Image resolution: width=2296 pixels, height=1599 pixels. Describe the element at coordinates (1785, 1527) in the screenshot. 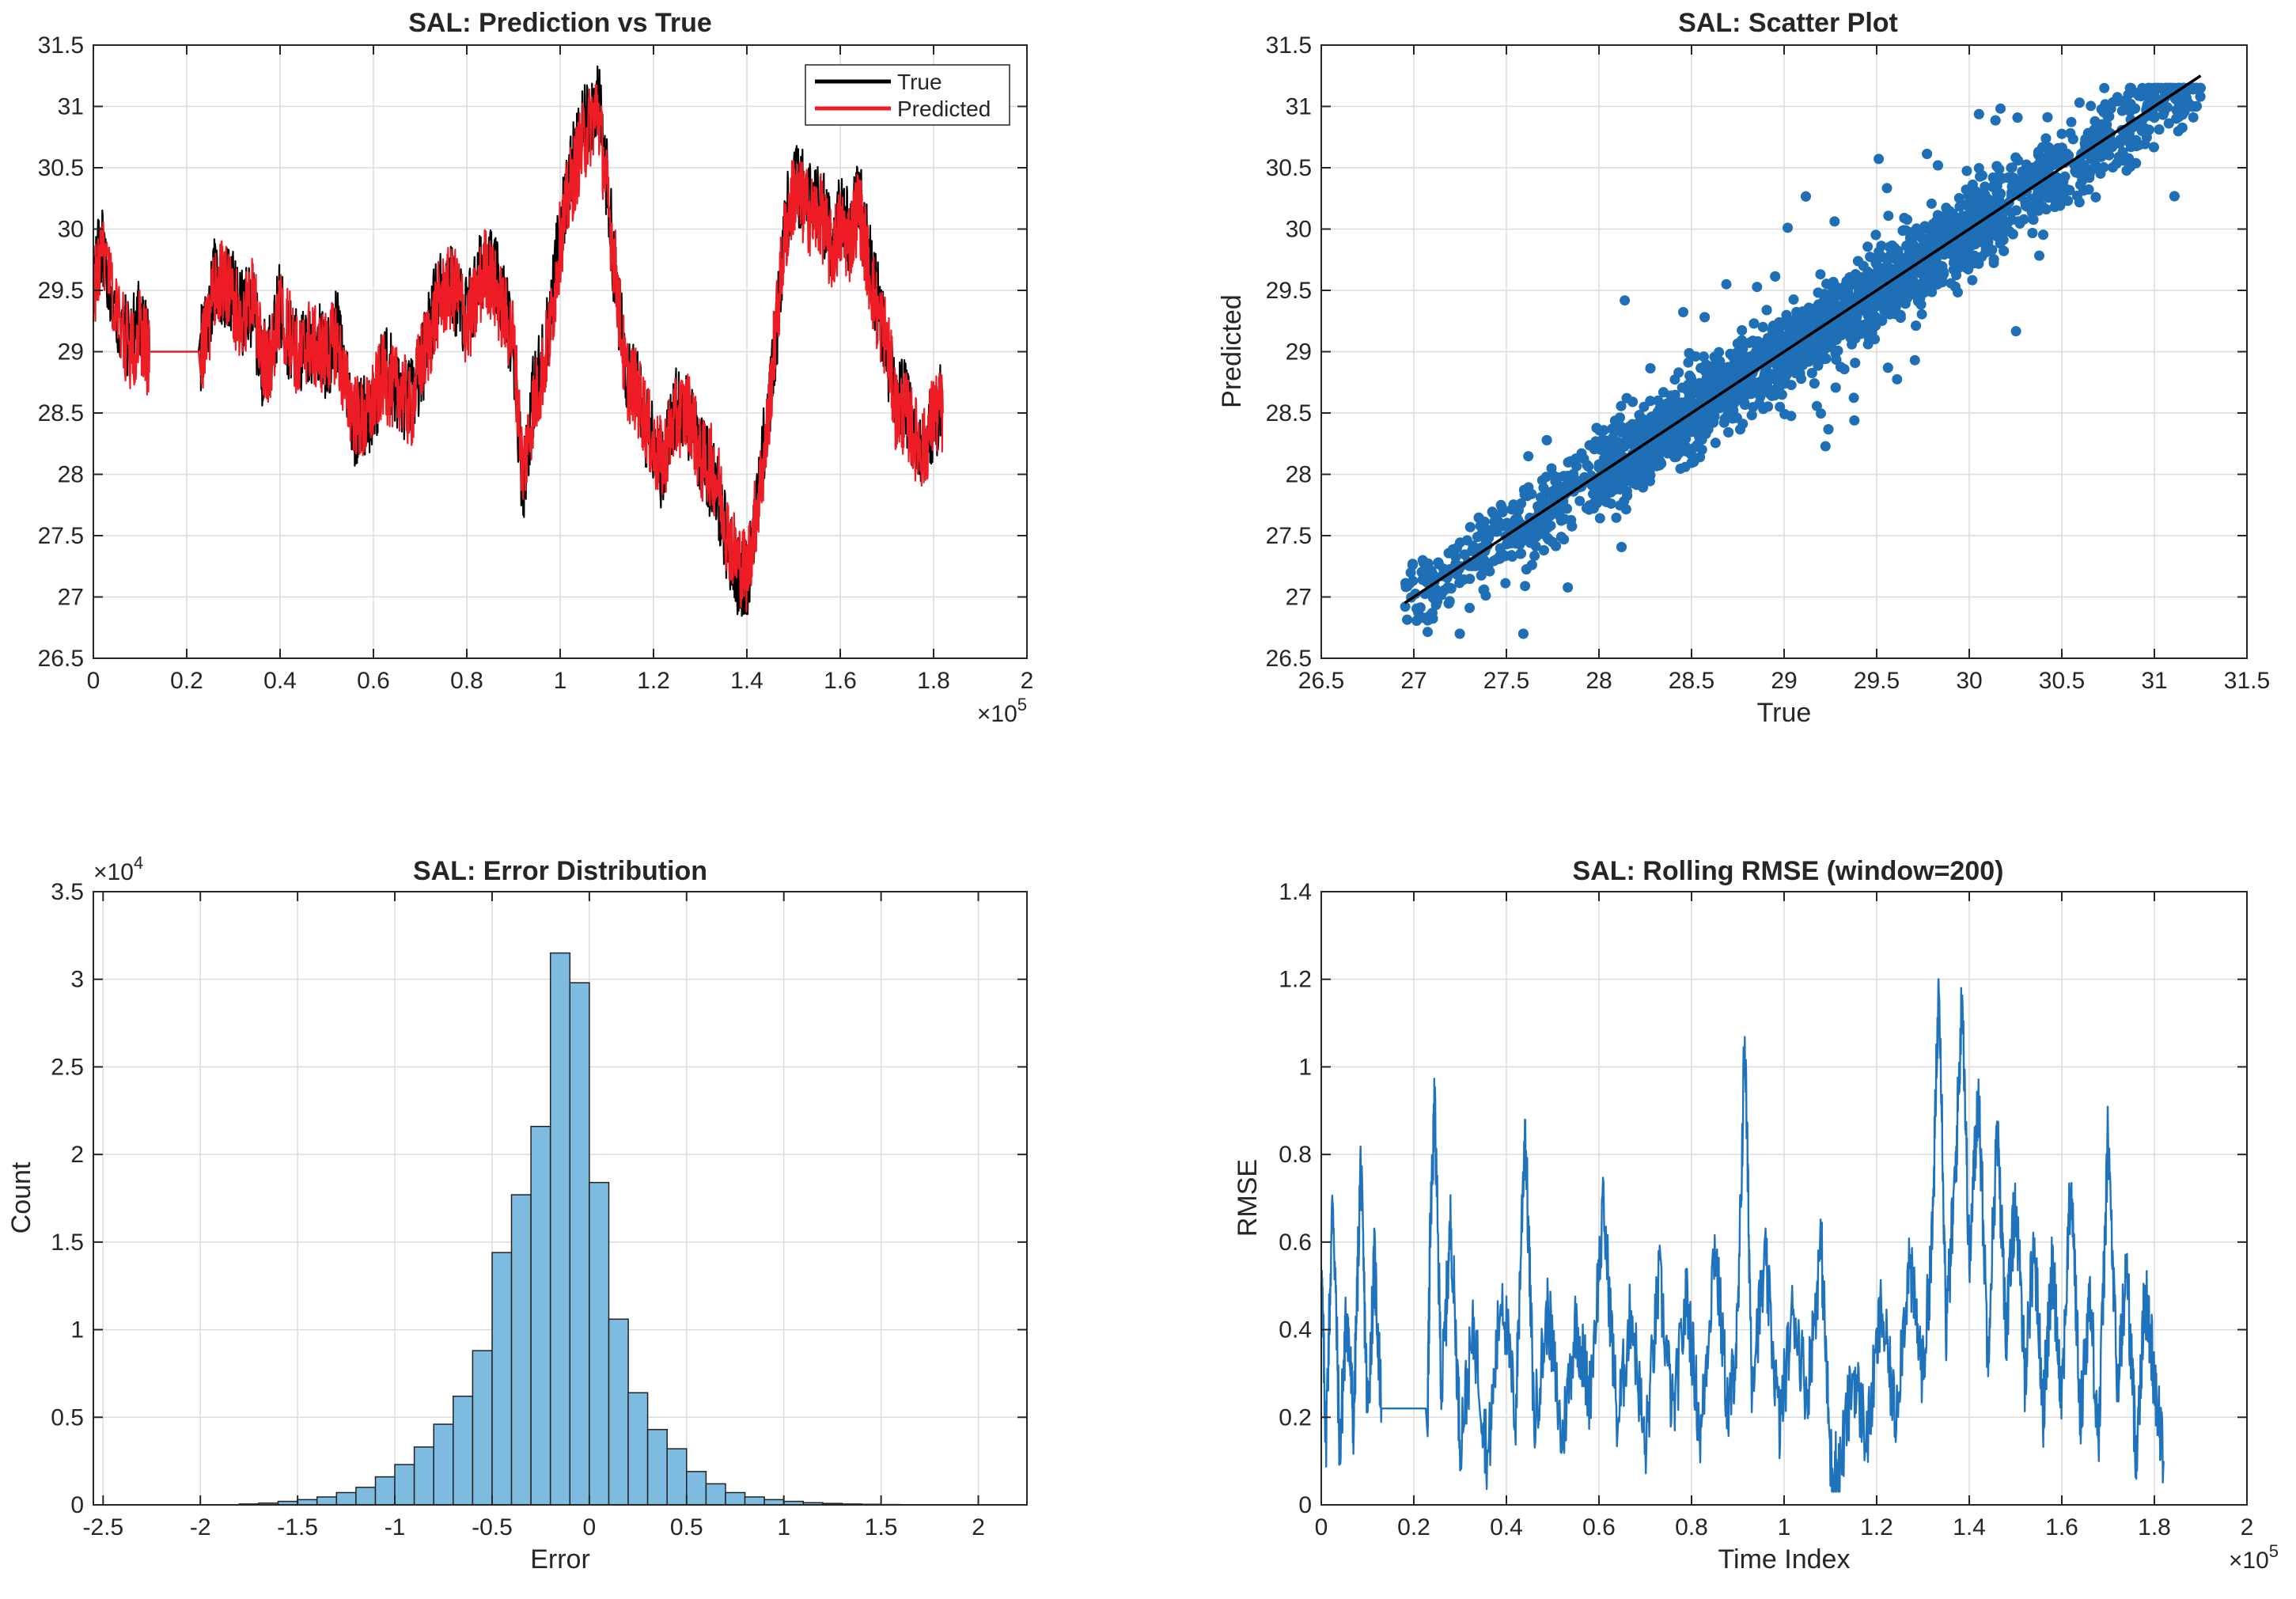

I see `x-tick-label: 1` at that location.